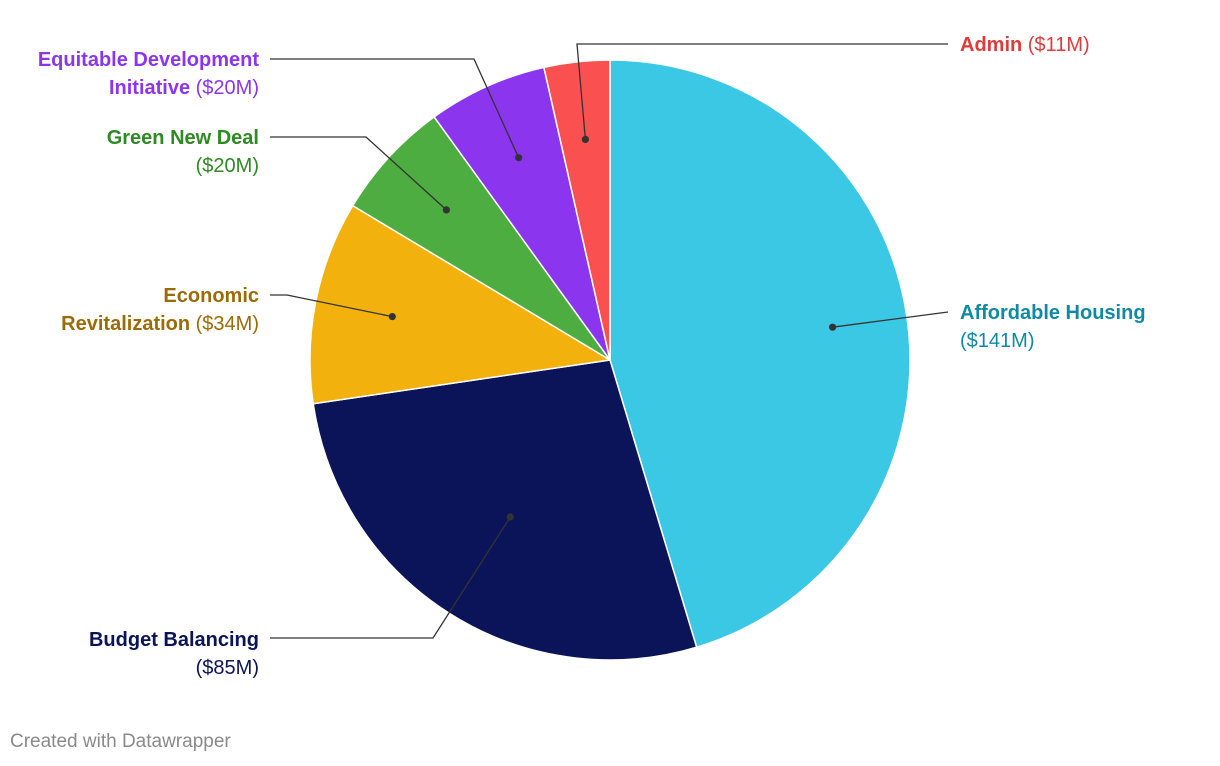 This screenshot has height=766, width=1220. I want to click on slice-label-value: ($141M), so click(997, 341).